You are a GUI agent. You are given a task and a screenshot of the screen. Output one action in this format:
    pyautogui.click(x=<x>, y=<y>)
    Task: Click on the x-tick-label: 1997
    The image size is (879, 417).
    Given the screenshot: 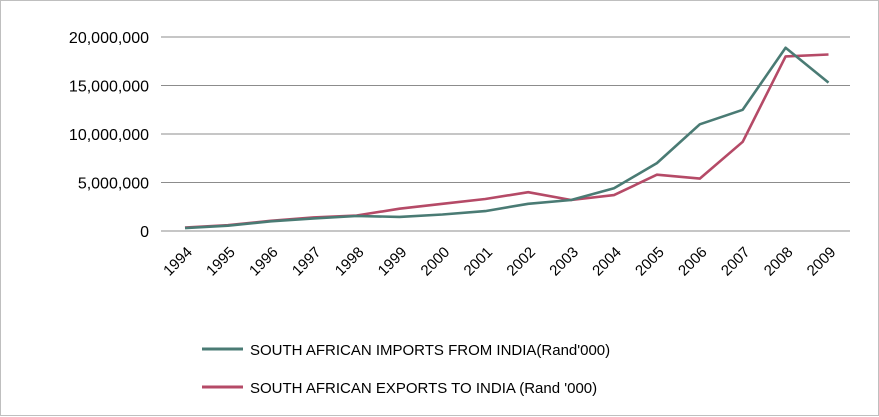 What is the action you would take?
    pyautogui.click(x=307, y=262)
    